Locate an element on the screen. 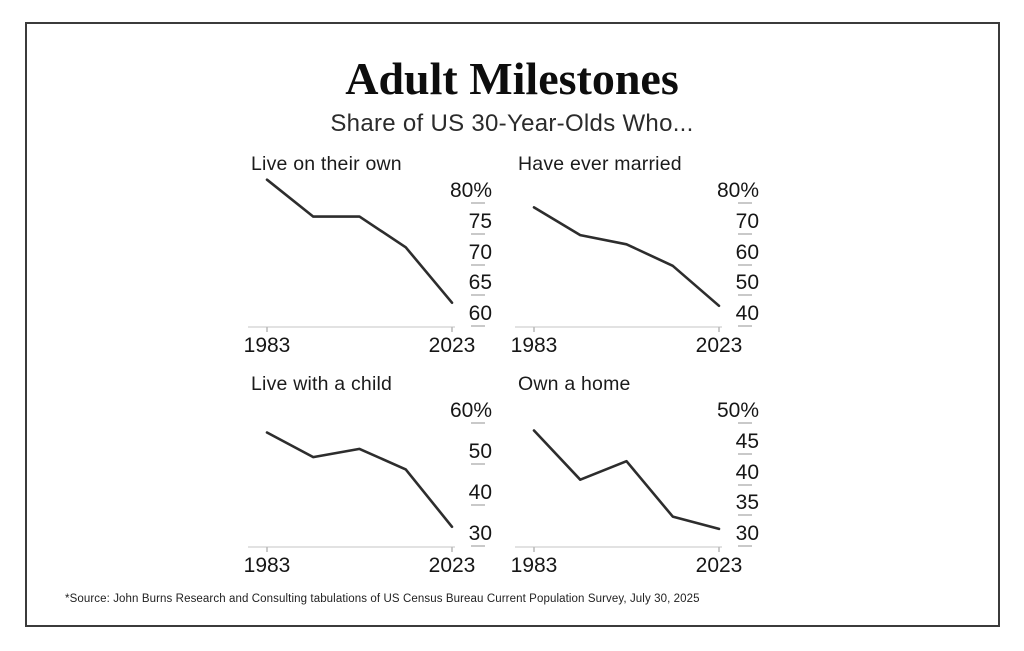 Image resolution: width=1024 pixels, height=651 pixels. chart-title: Have ever married is located at coordinates (600, 164).